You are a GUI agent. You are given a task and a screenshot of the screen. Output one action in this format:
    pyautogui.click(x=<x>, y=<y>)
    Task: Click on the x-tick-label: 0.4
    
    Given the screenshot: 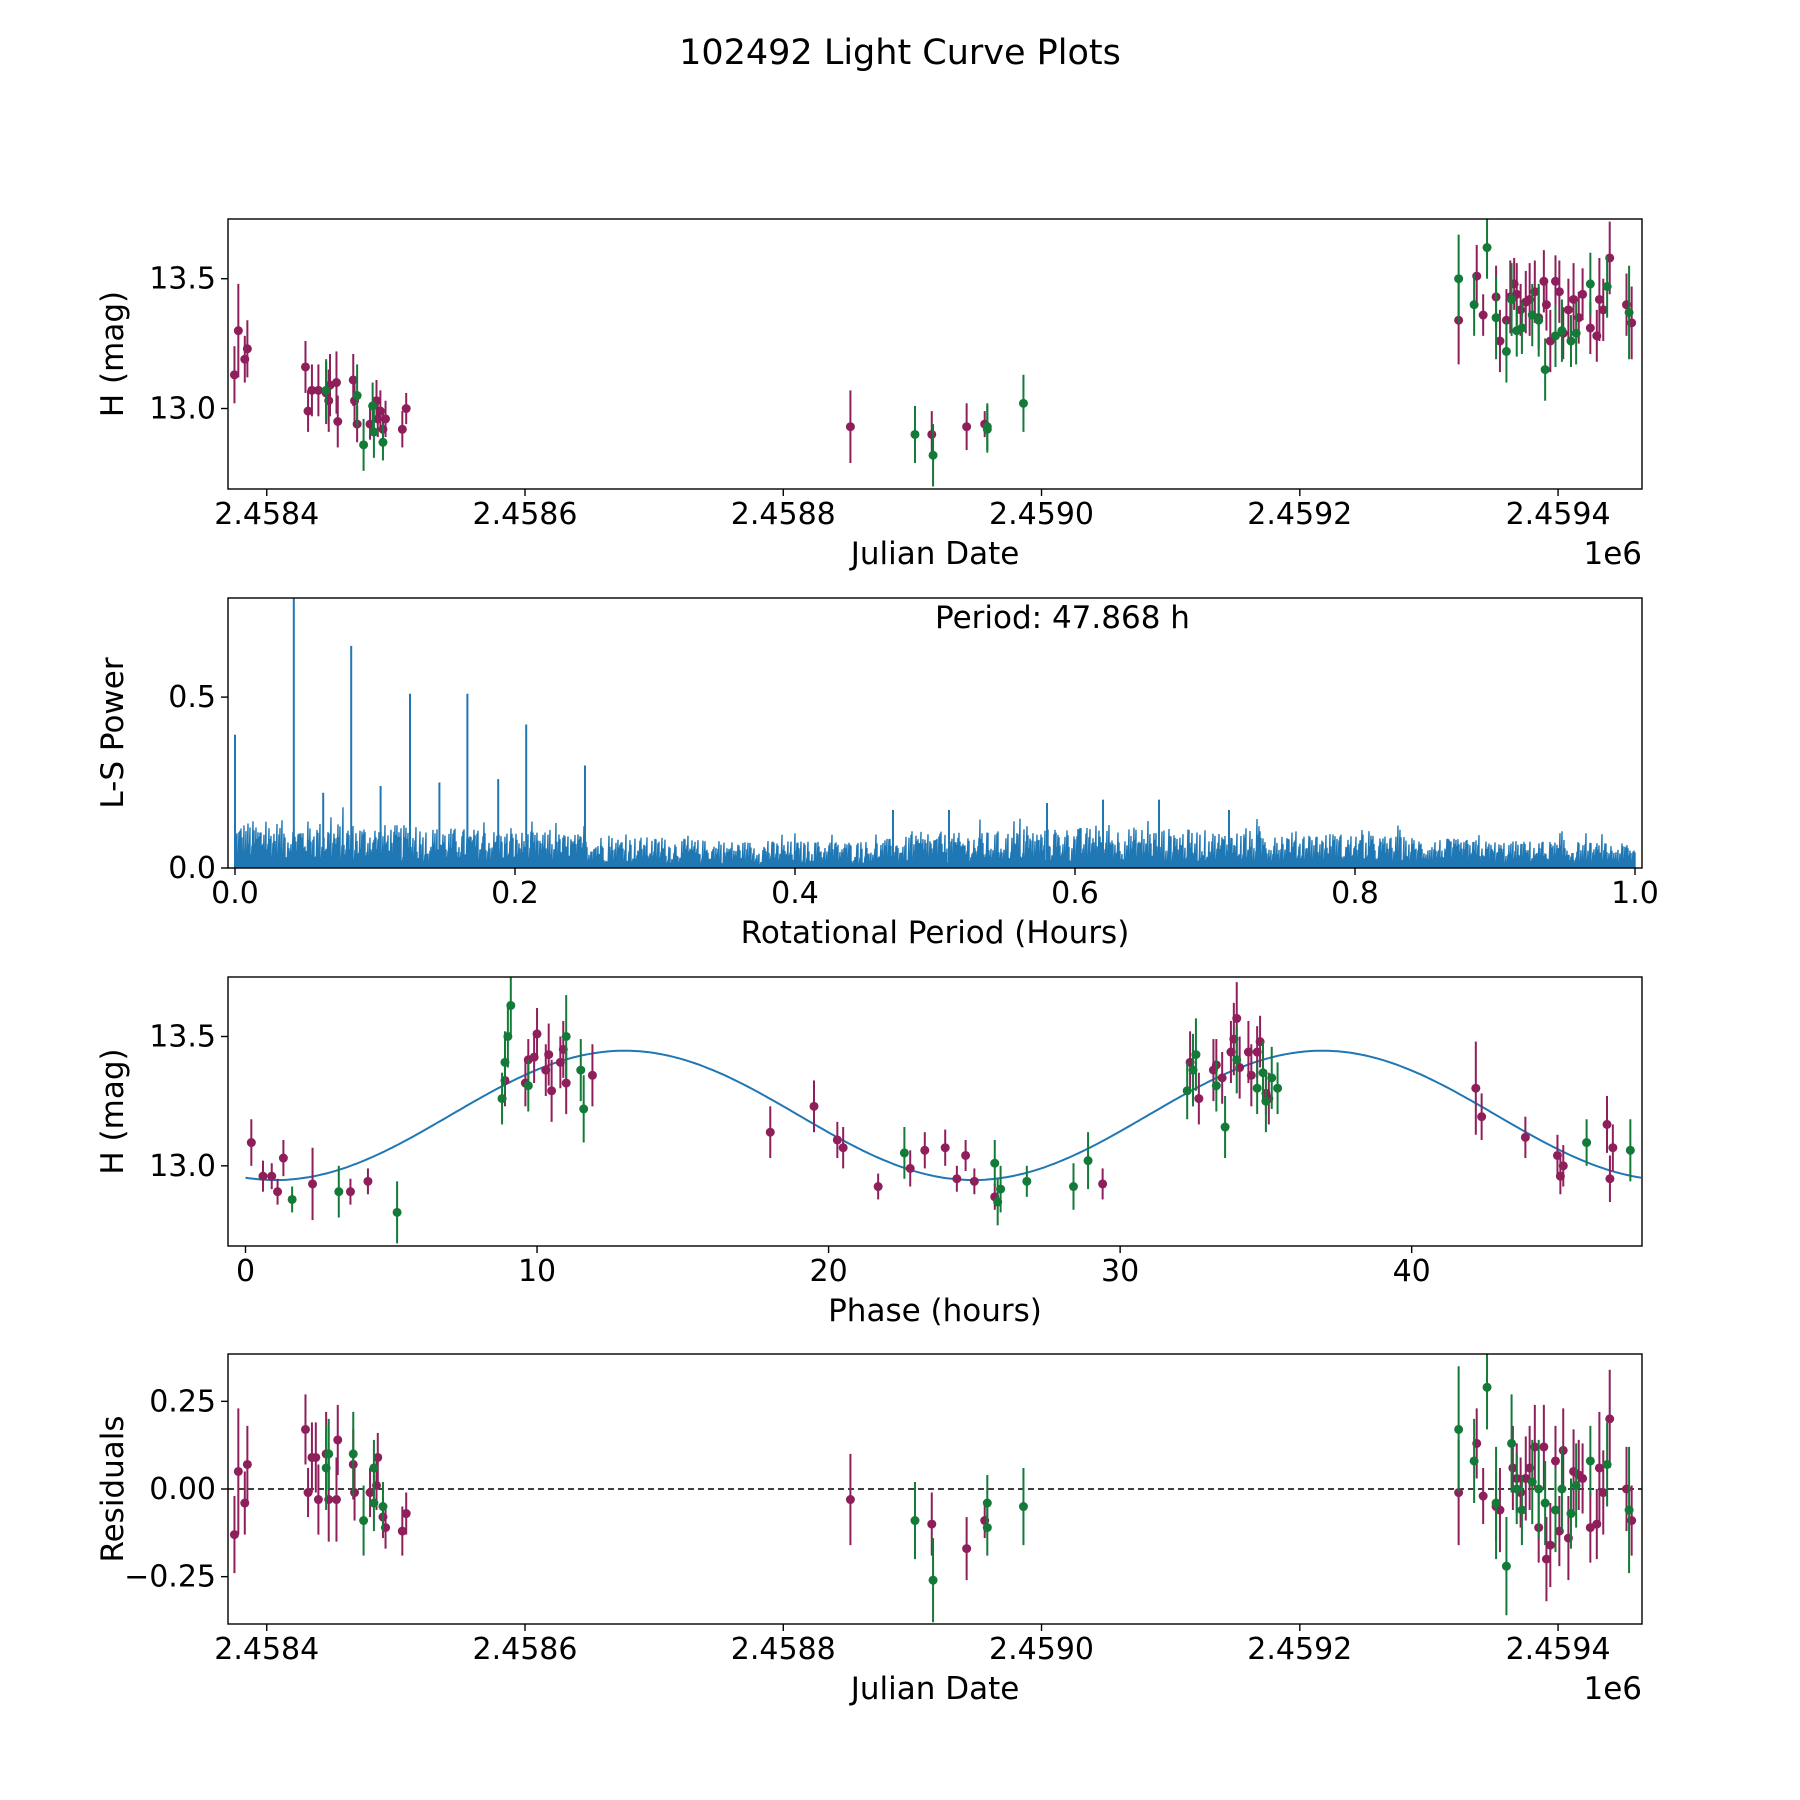 What is the action you would take?
    pyautogui.click(x=795, y=893)
    